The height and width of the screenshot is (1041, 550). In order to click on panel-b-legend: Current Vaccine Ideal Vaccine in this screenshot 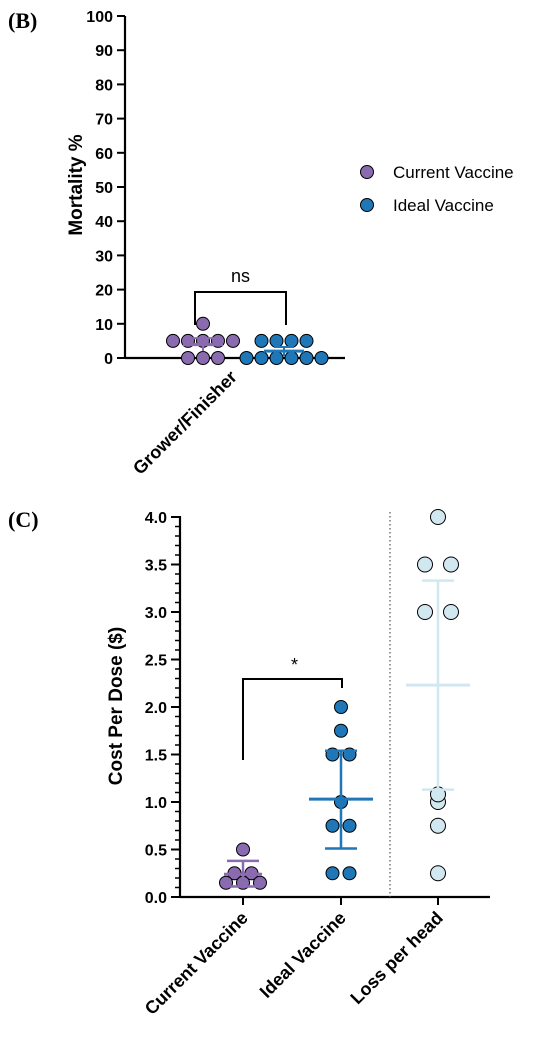, I will do `click(437, 189)`.